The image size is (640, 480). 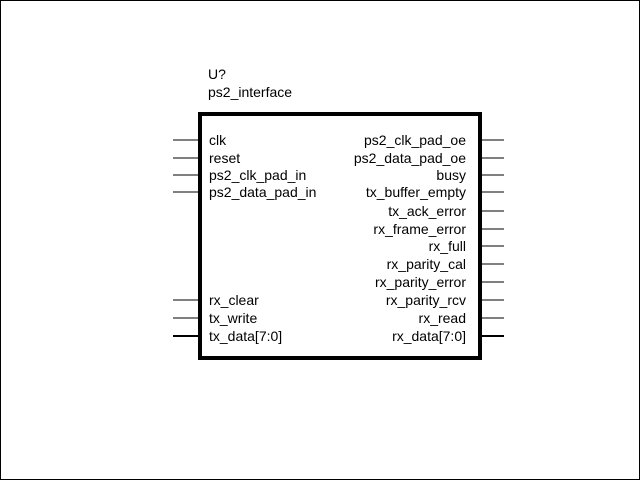 I want to click on pin-label-left: ps2_data_pad_in, so click(x=263, y=192).